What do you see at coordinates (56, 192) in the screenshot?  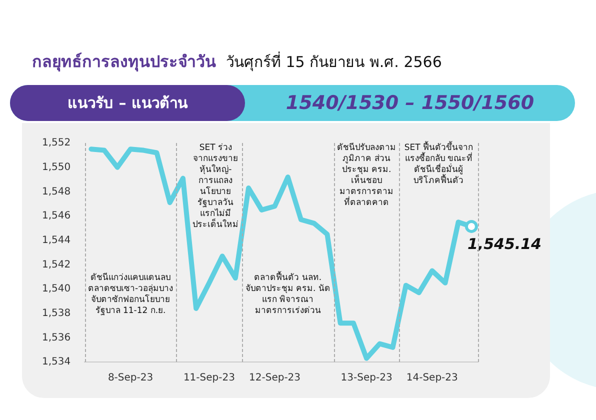 I see `y-tick-label: 1,548` at bounding box center [56, 192].